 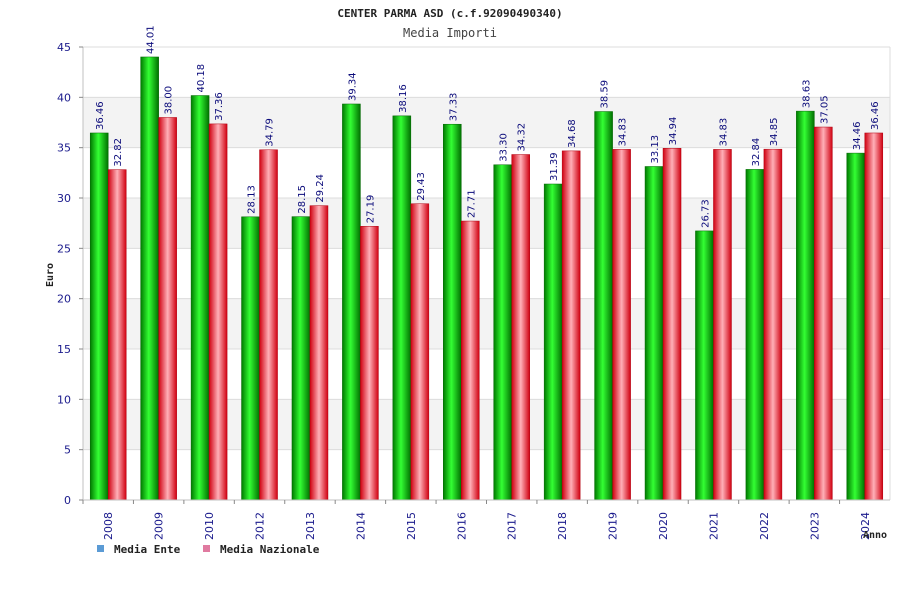 I want to click on data-label: 38.16, so click(x=403, y=98).